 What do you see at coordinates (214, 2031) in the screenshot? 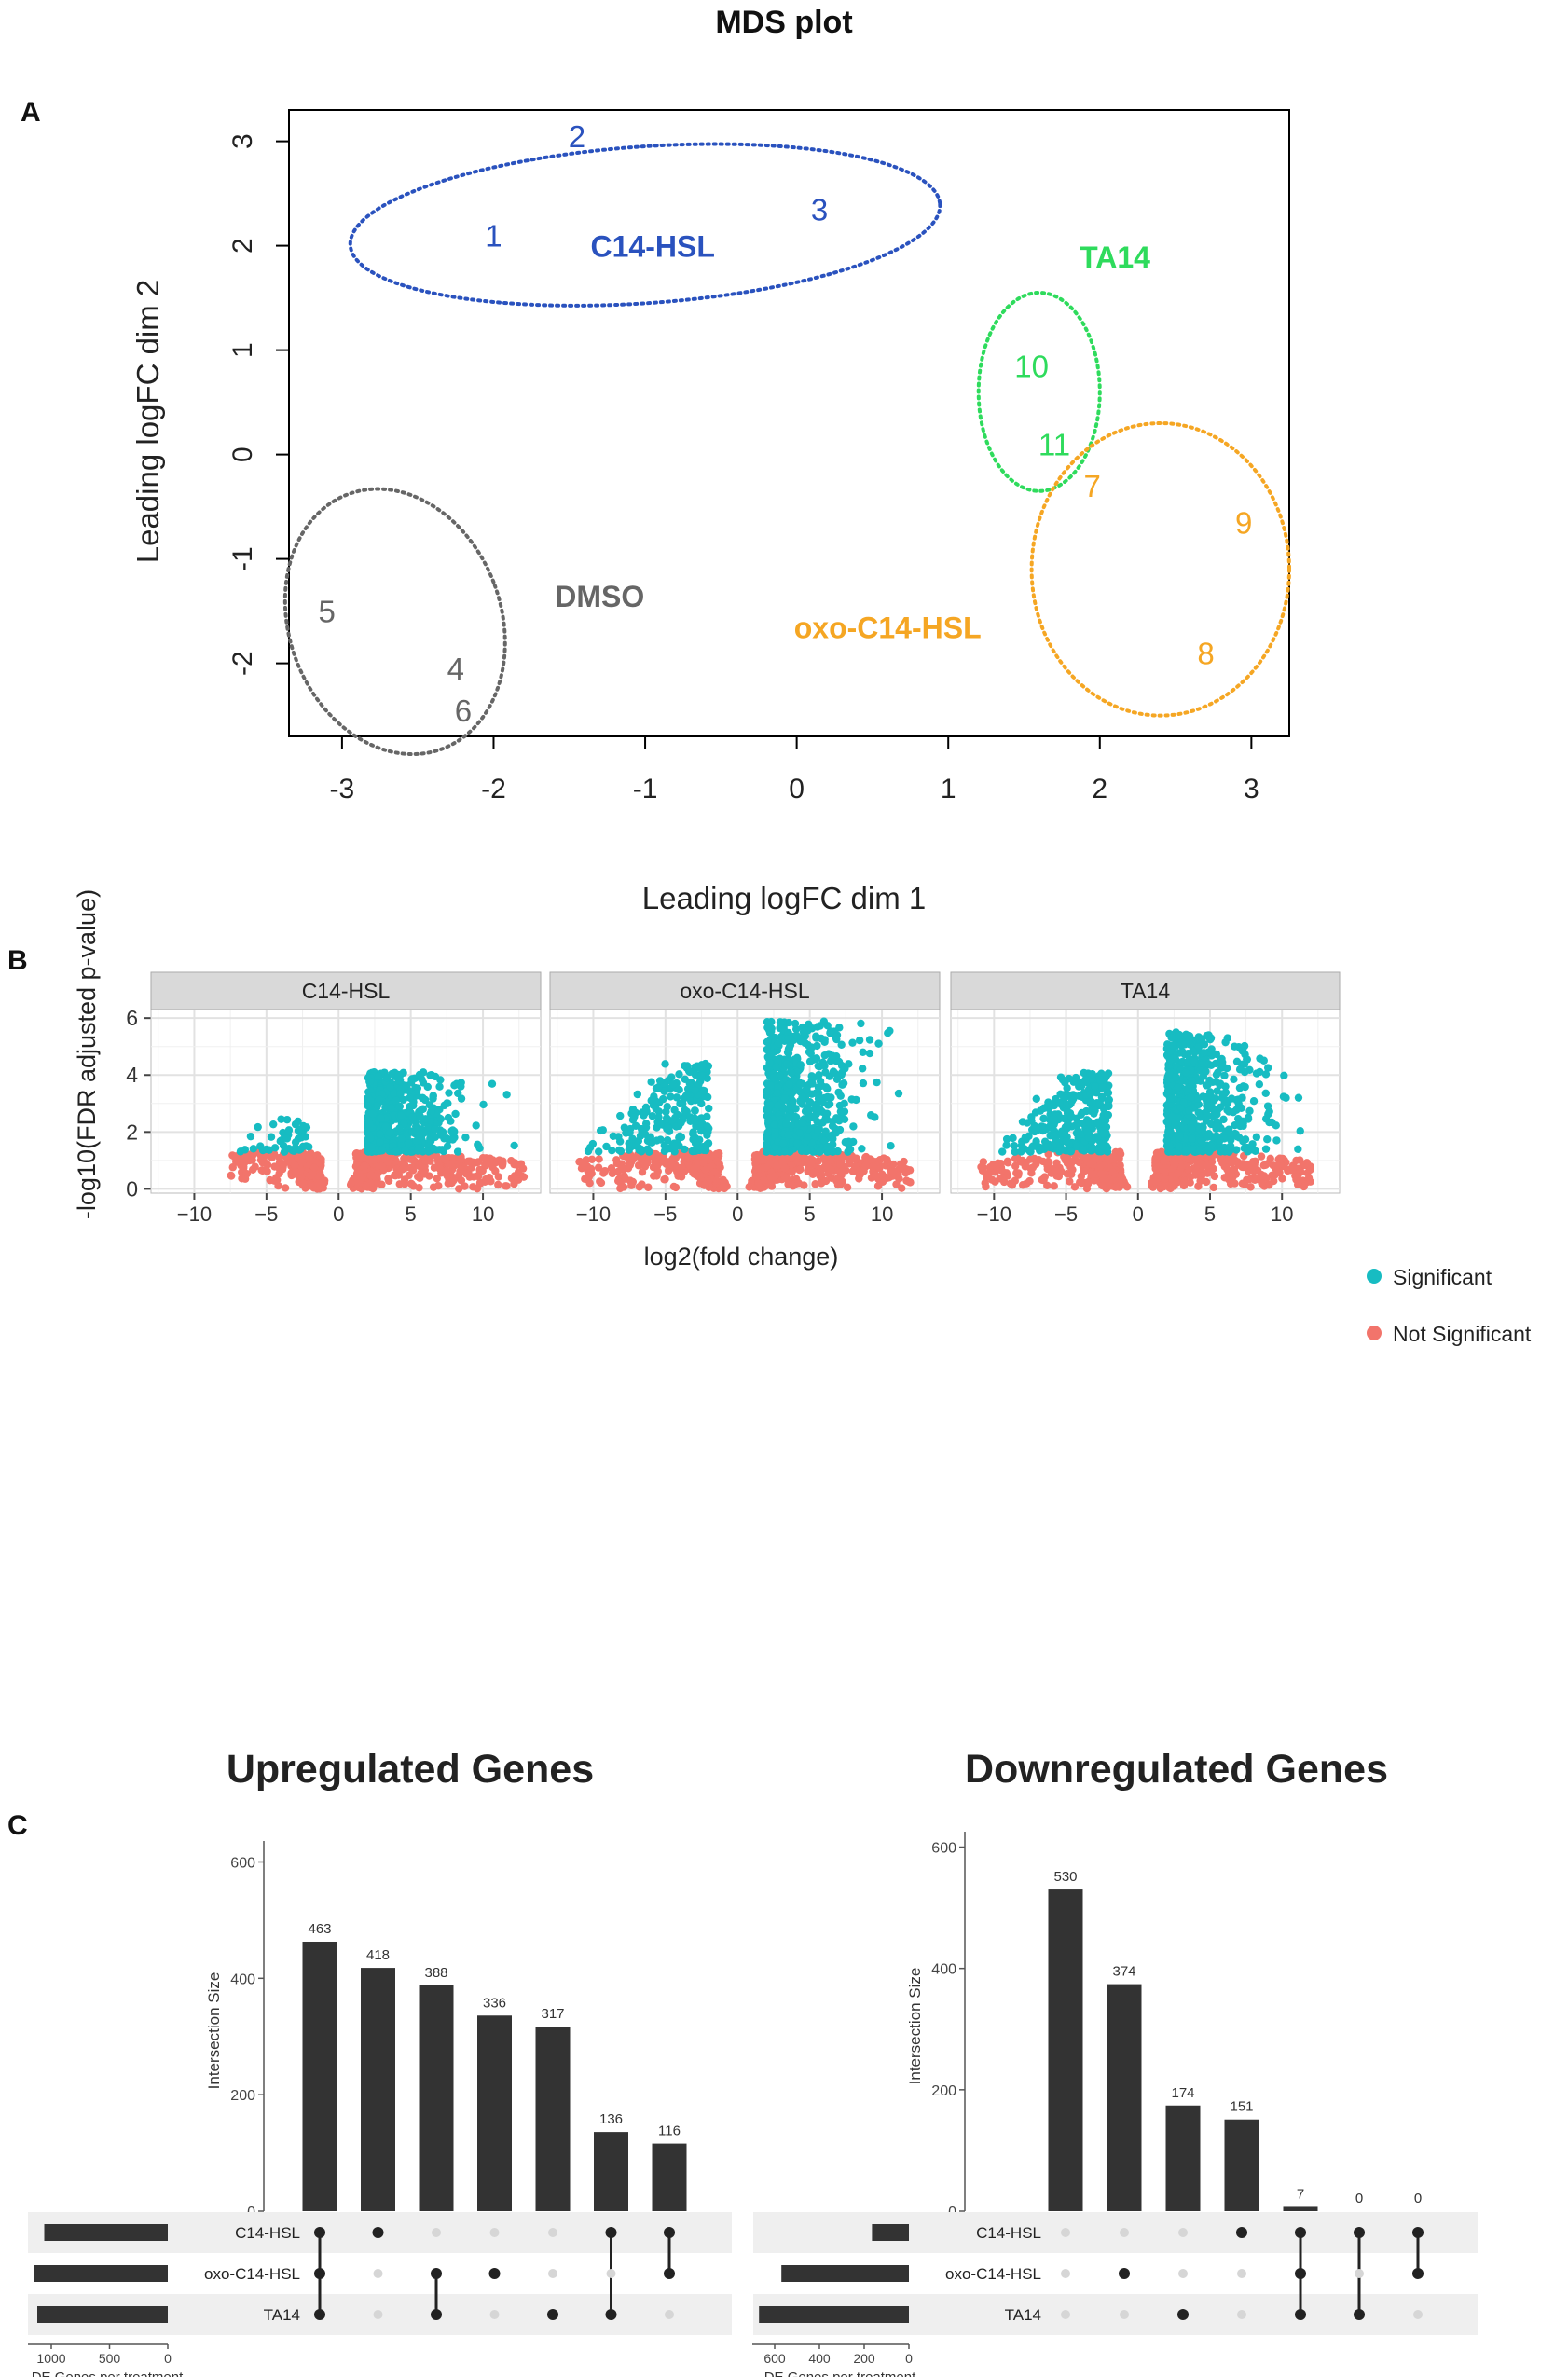
I see `upset-y-axis-label: Intersection Size` at bounding box center [214, 2031].